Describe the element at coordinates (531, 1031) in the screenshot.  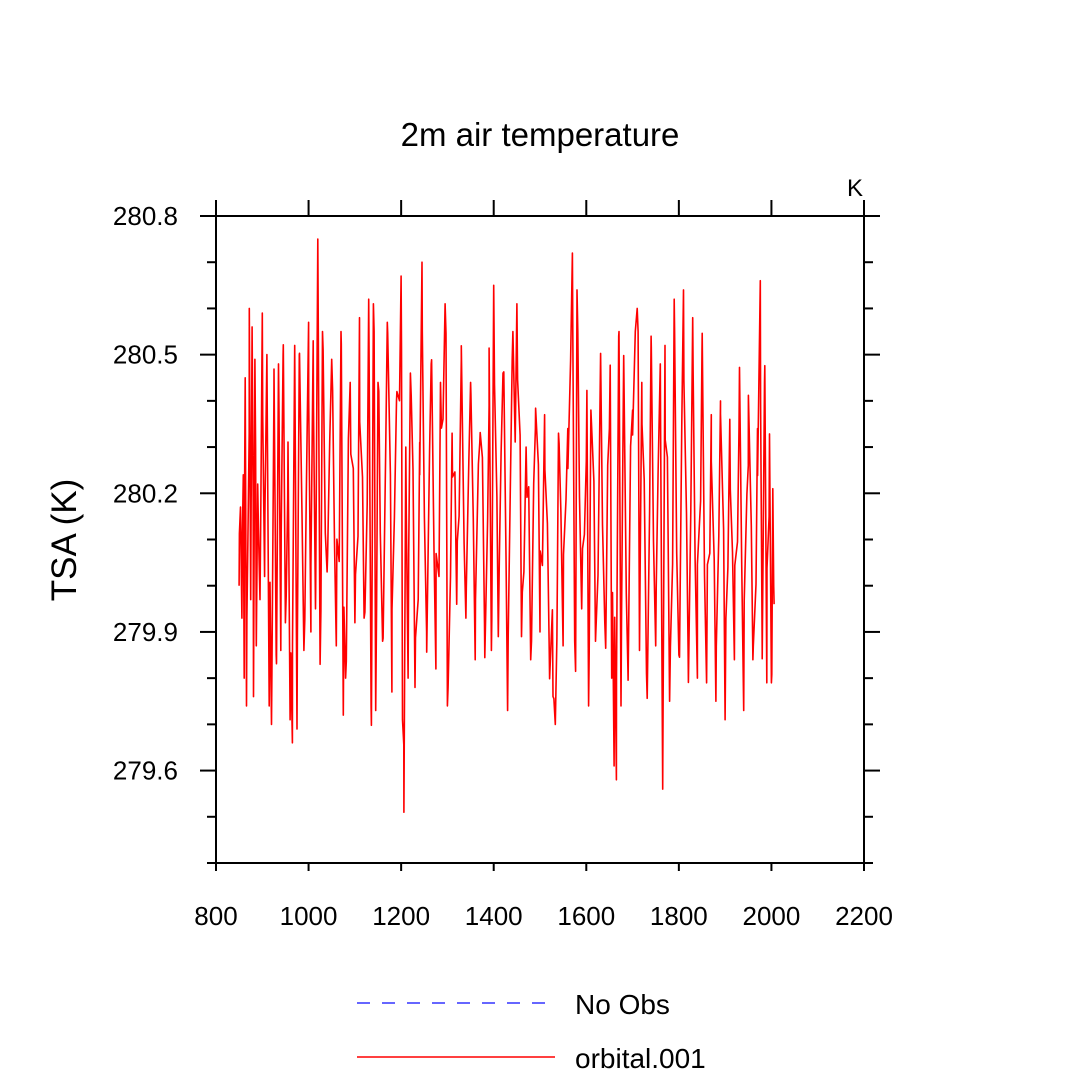
I see `legend: No Obs orbital.001` at that location.